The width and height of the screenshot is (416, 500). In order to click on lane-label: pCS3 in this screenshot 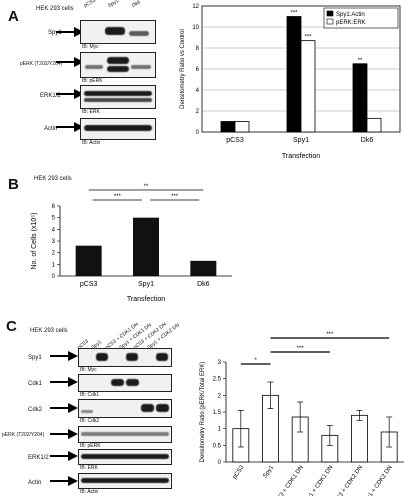, I will do `click(90, 5)`.